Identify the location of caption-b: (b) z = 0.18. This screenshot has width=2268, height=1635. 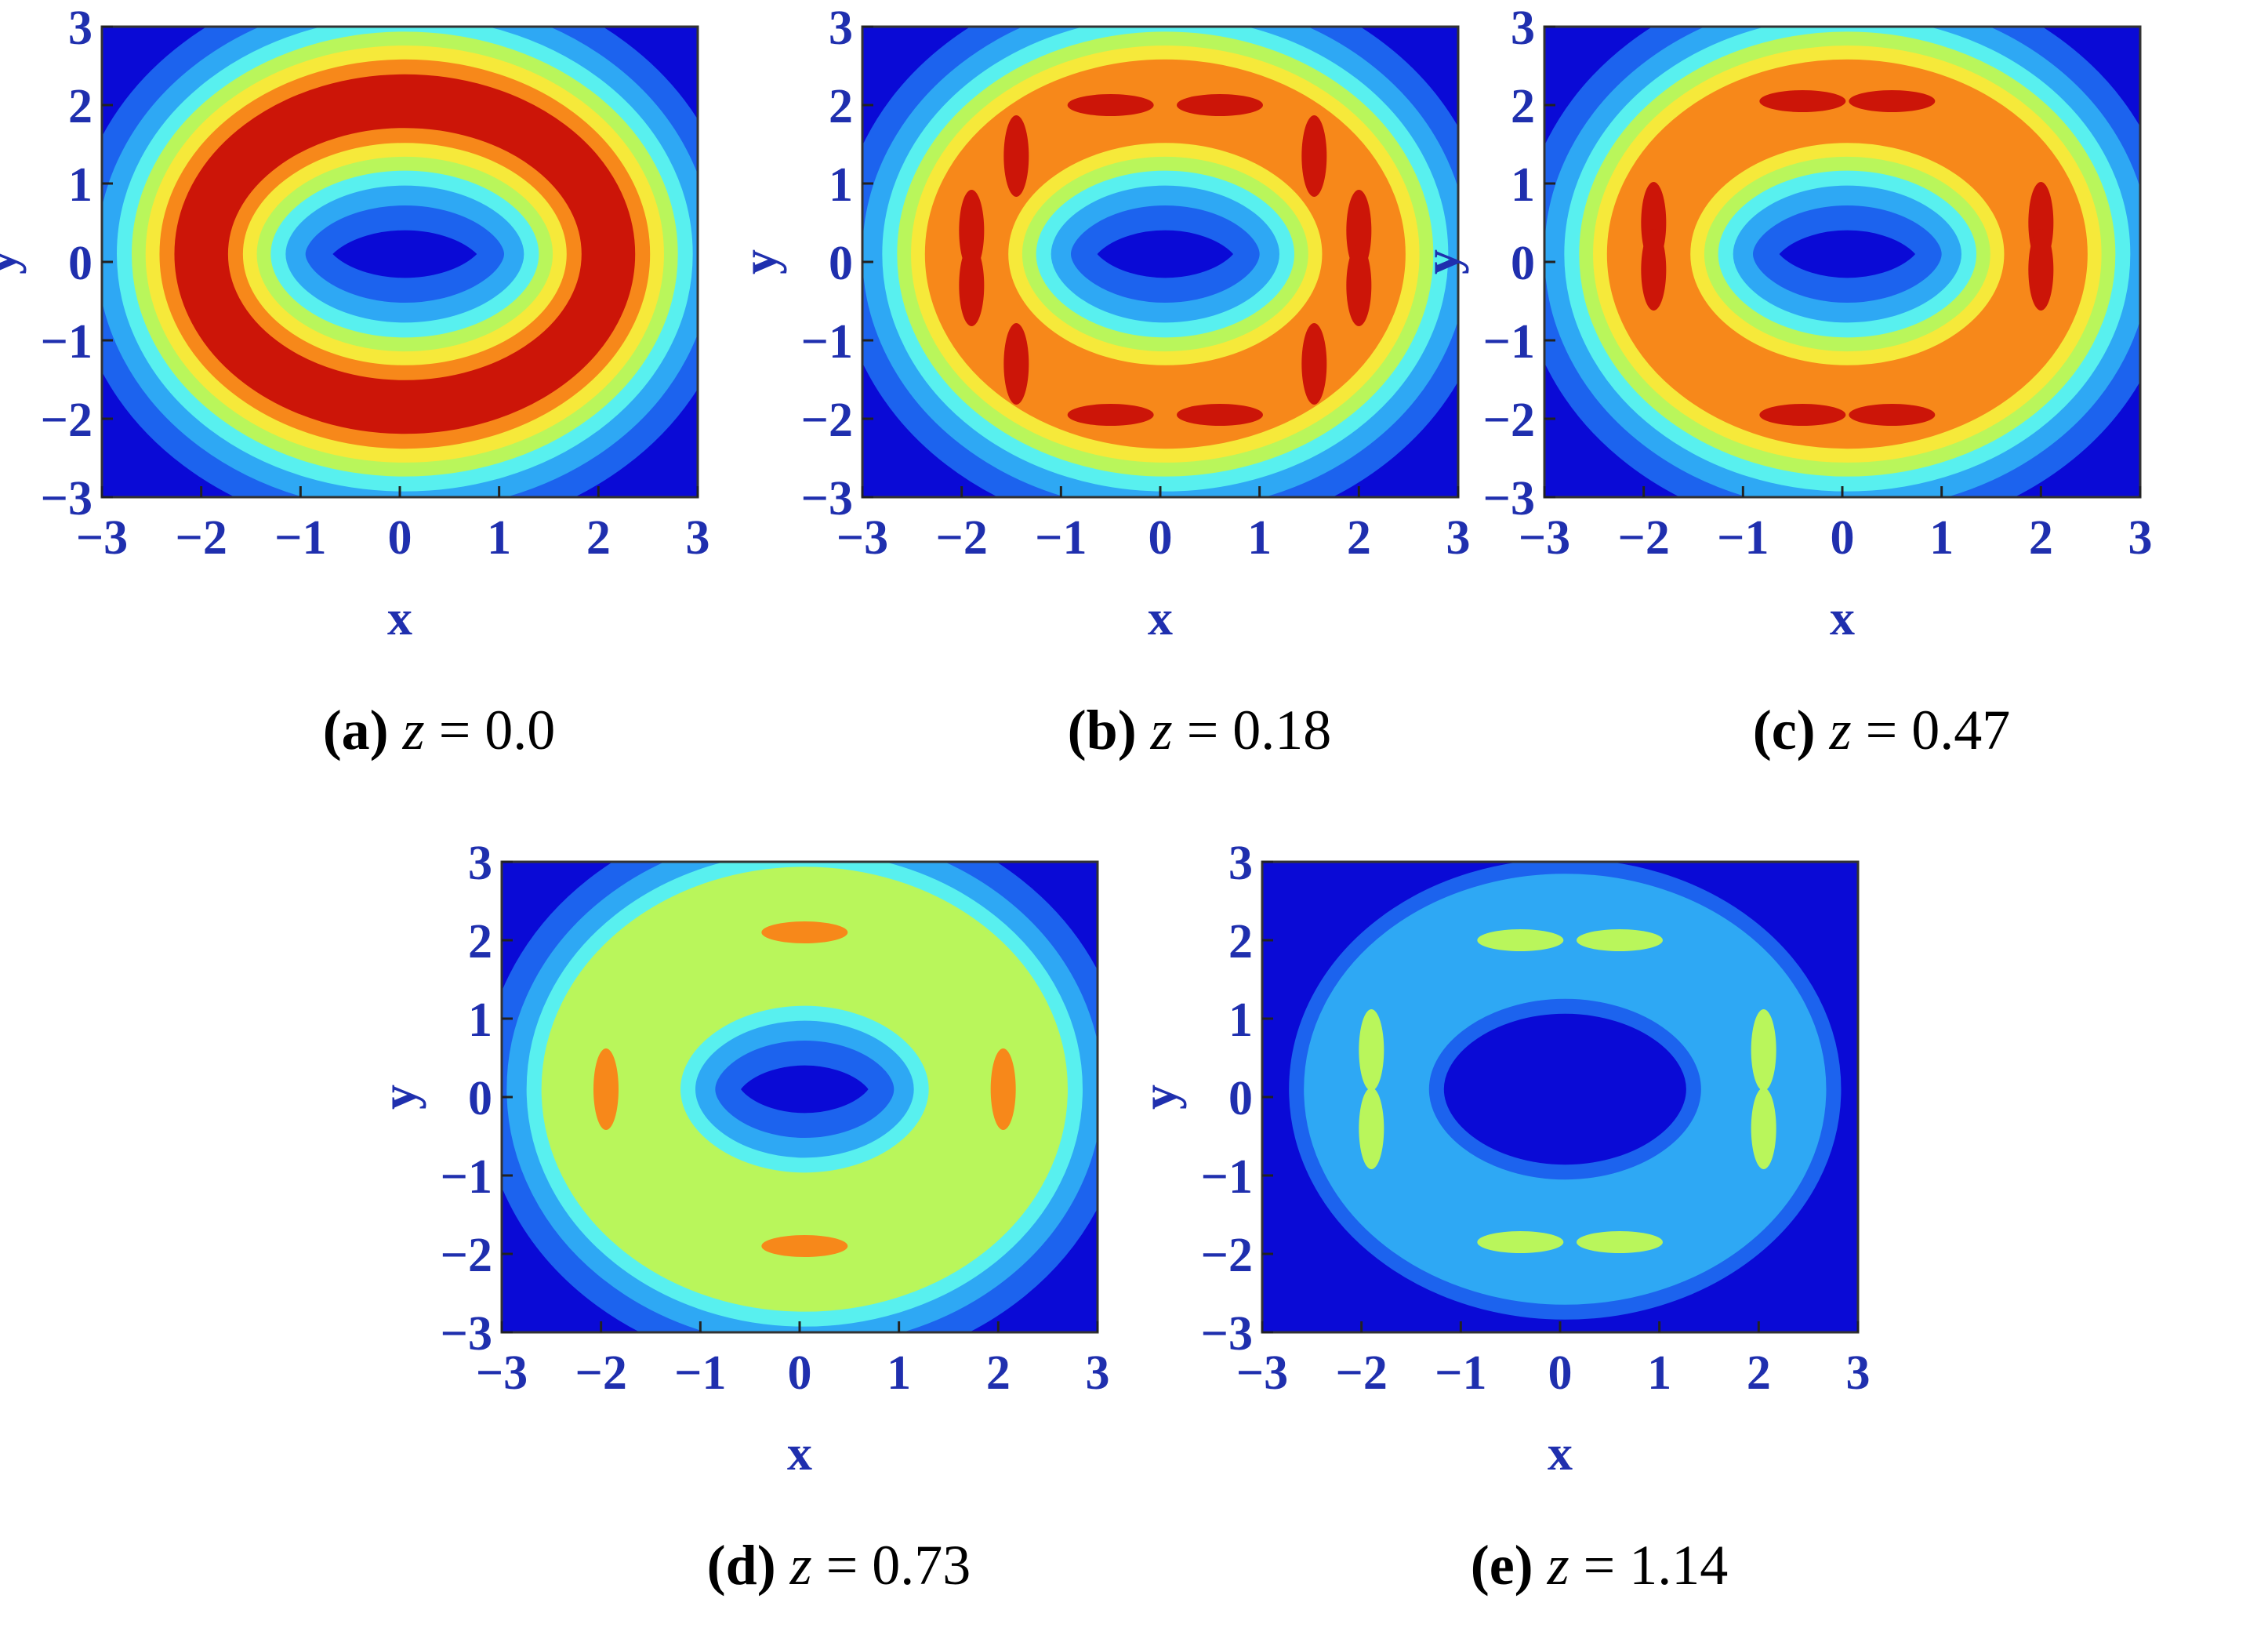
(1199, 730).